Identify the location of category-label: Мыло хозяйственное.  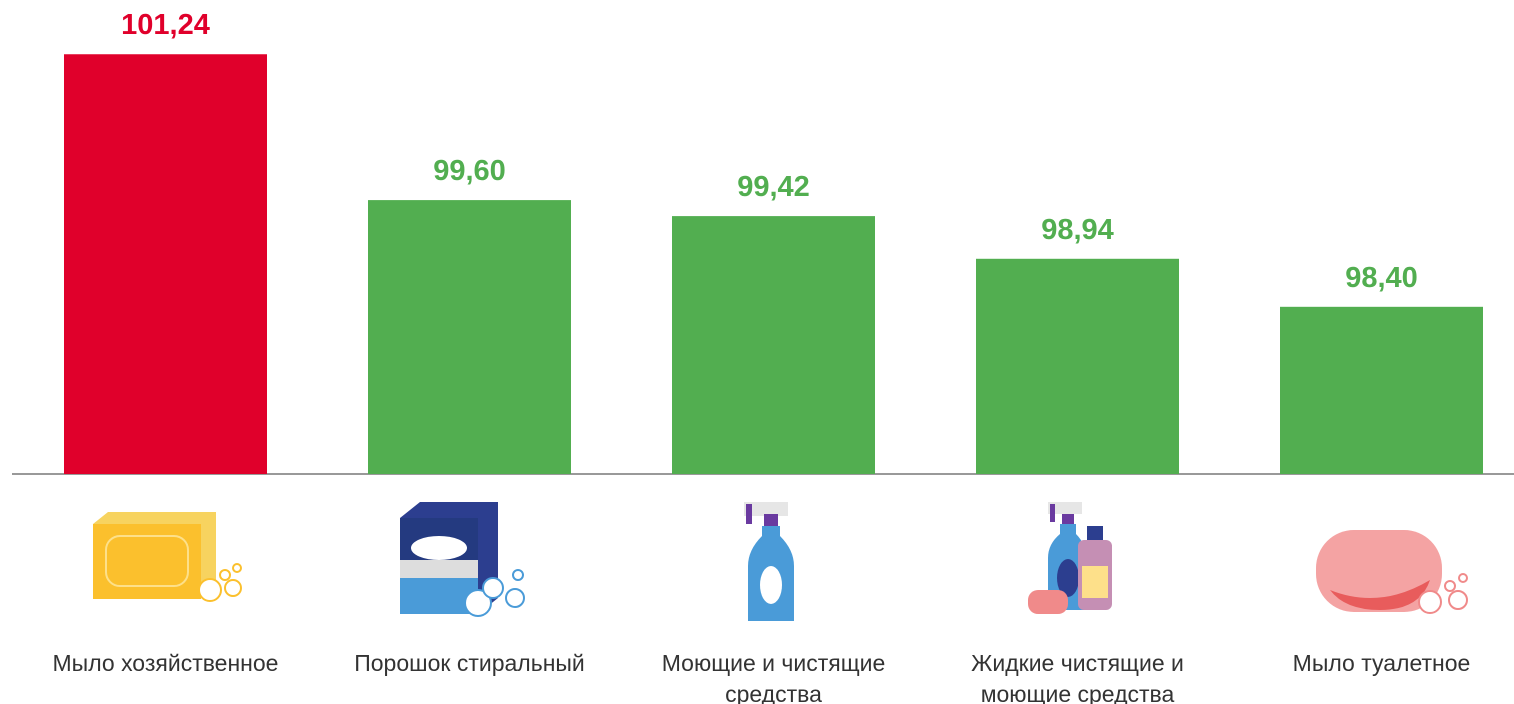
(165, 663).